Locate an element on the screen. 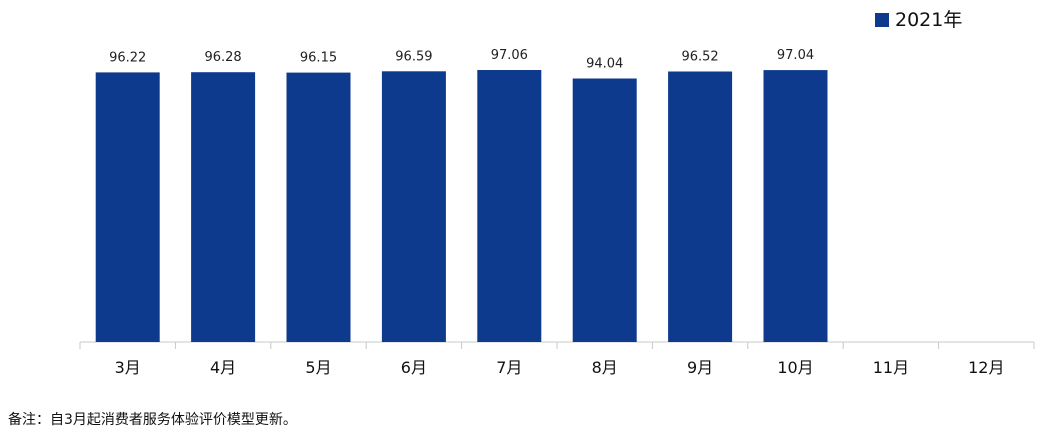  bar-value-label: 96.52 is located at coordinates (699, 57).